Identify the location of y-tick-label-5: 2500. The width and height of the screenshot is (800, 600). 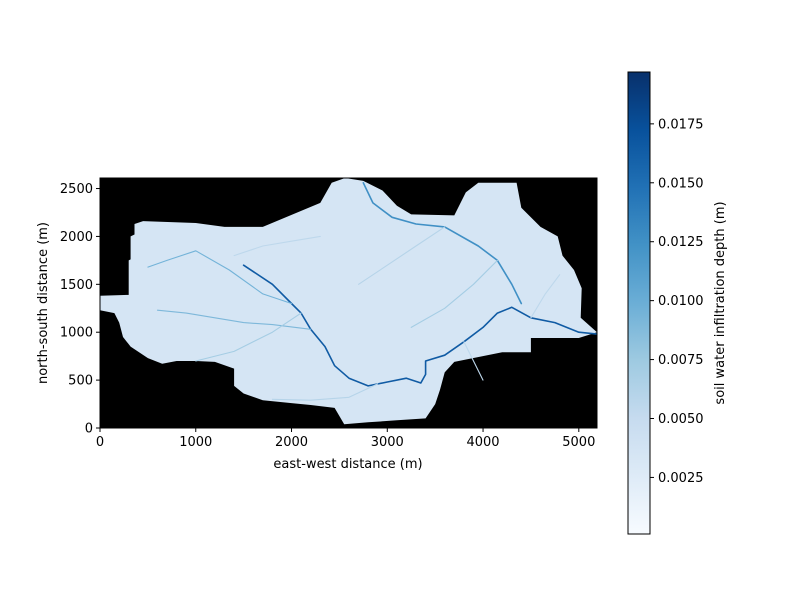
(76, 189).